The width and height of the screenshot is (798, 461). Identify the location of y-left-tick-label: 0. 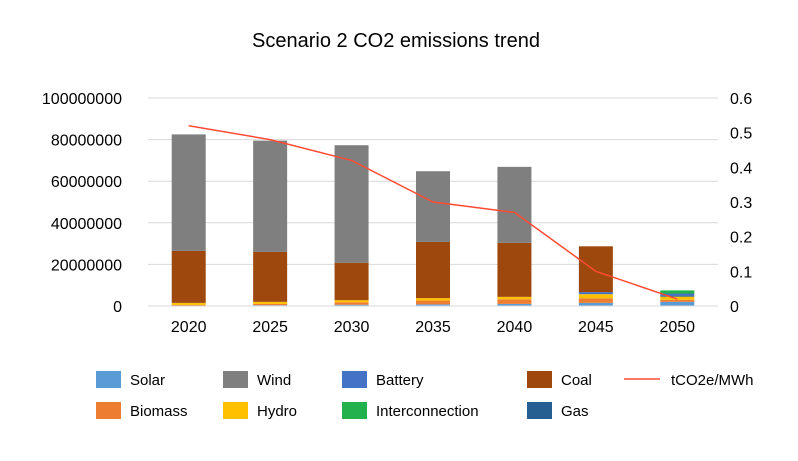
(117, 307).